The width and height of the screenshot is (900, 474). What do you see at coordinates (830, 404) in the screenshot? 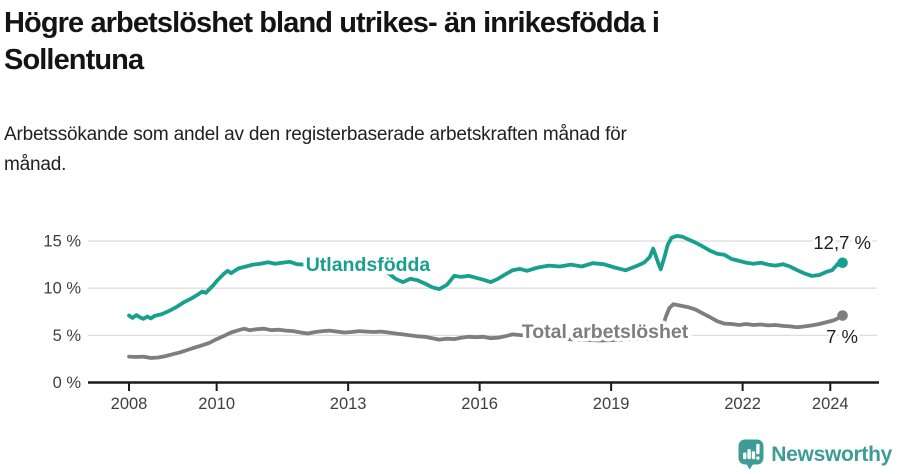
I see `x-tick-label-2024: 2024` at bounding box center [830, 404].